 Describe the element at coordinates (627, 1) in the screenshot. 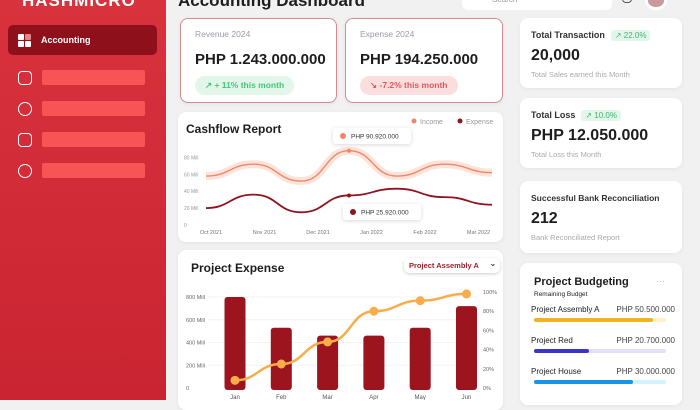

I see `bell-icon` at that location.